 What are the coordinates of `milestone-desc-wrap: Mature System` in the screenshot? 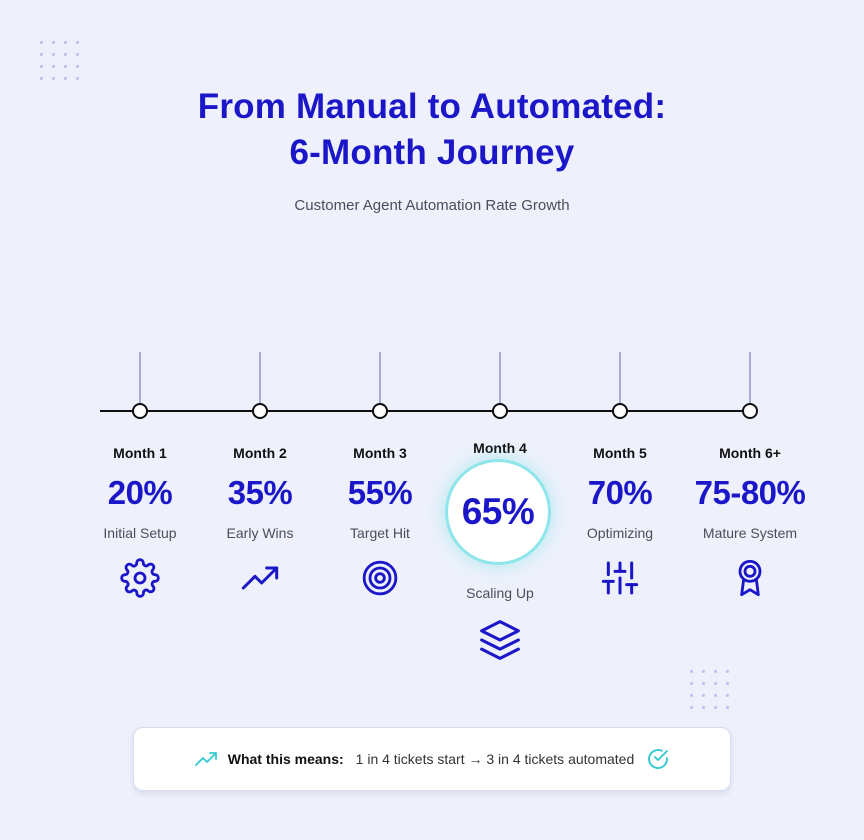 It's located at (750, 533).